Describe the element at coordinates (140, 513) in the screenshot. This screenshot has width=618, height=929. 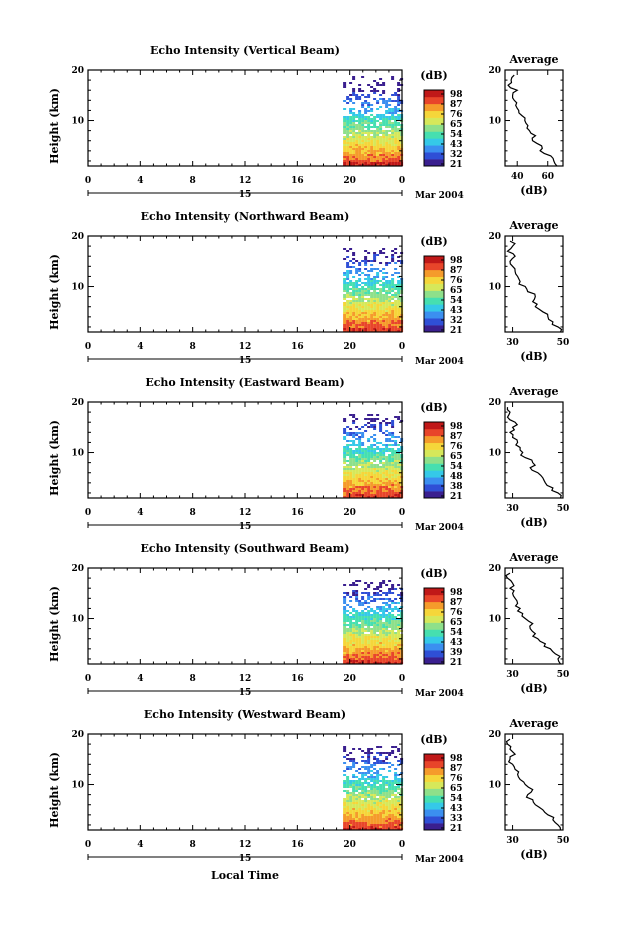
I see `x-tick-label: 4` at that location.